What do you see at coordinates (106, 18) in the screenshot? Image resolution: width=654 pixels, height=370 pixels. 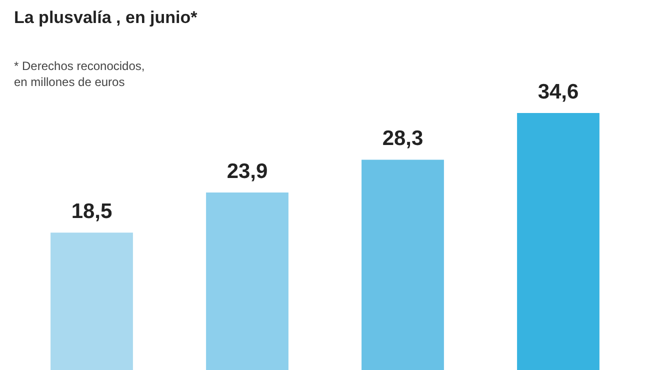 I see `chart-title: La plusvalía , en junio*` at bounding box center [106, 18].